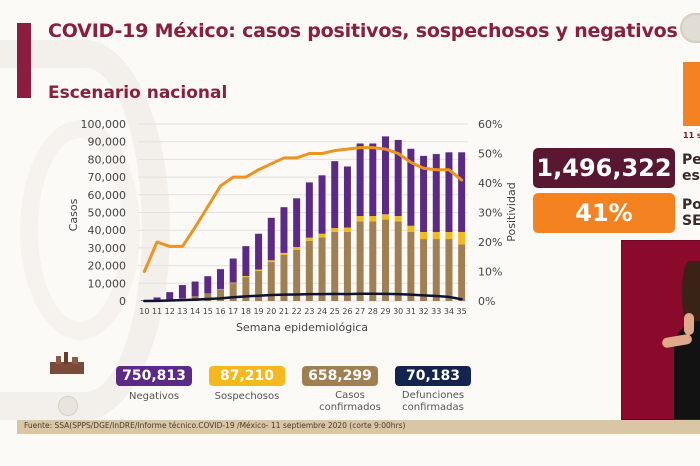 The height and width of the screenshot is (466, 700). Describe the element at coordinates (182, 311) in the screenshot. I see `x-tick-label: 13` at that location.